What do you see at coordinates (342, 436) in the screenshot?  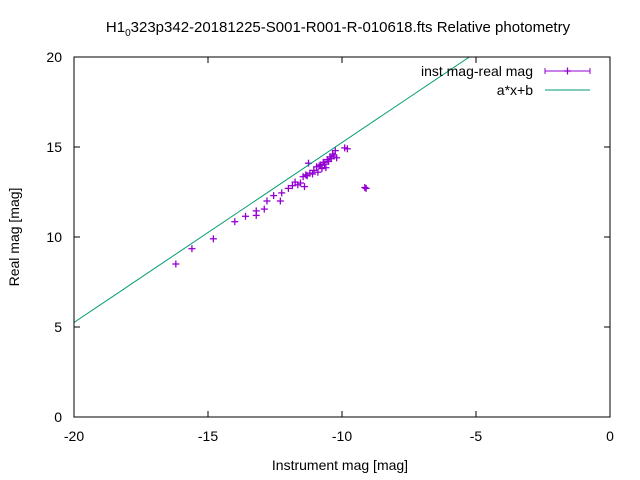 I see `x-tick-label: -10` at bounding box center [342, 436].